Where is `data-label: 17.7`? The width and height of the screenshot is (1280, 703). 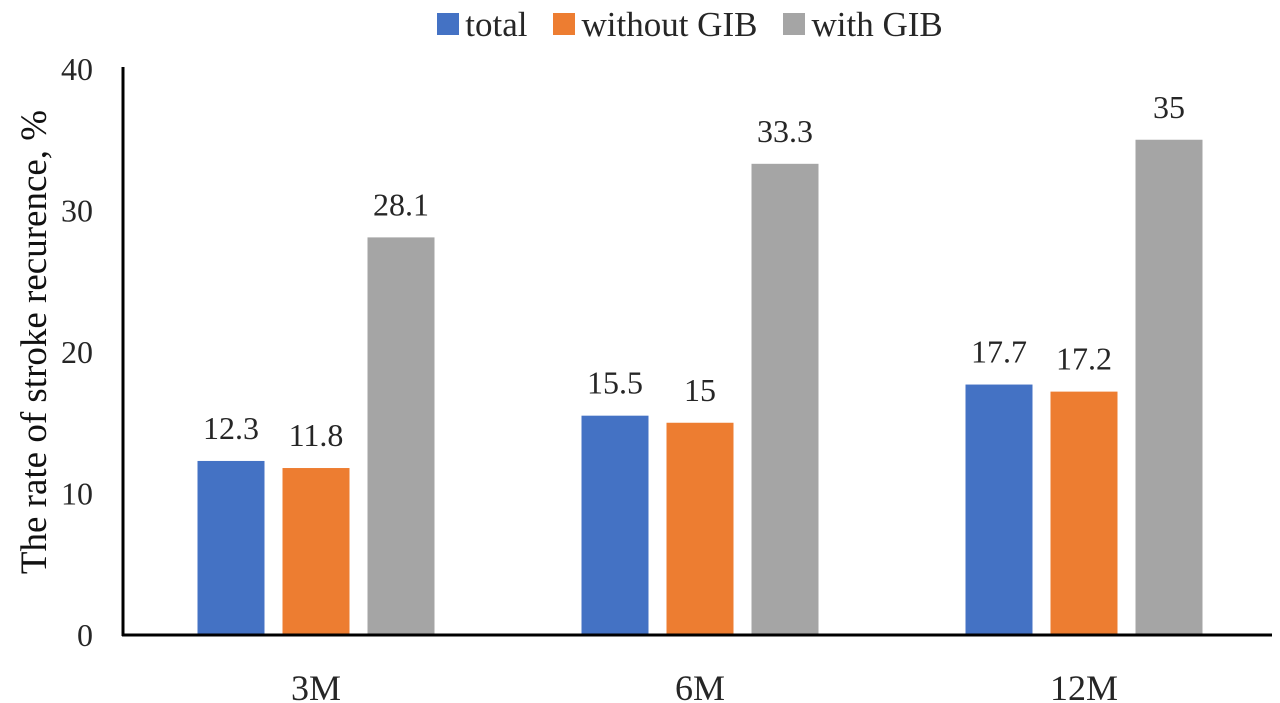 data-label: 17.7 is located at coordinates (999, 352).